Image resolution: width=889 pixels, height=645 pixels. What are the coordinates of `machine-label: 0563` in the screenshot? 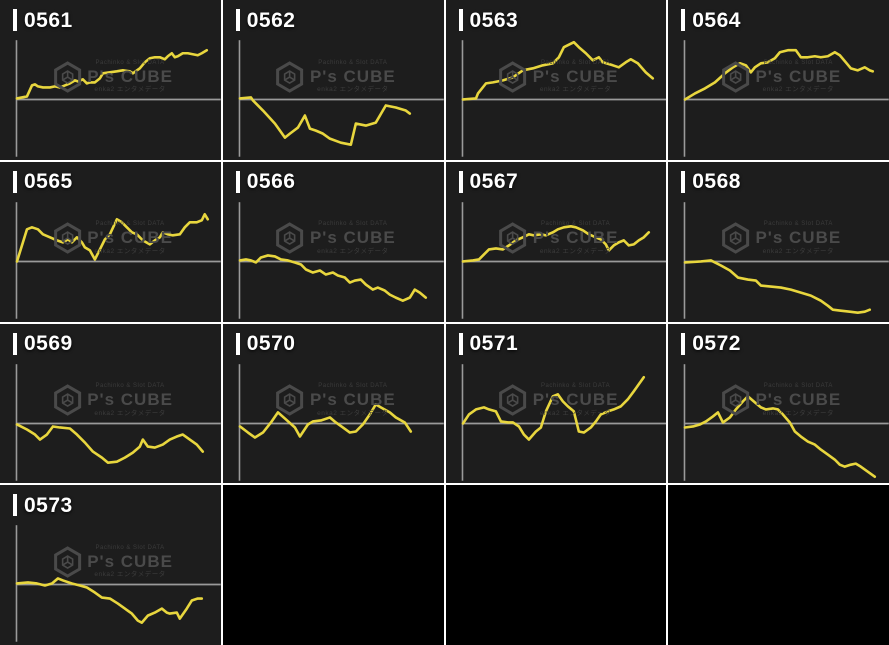 It's located at (488, 20).